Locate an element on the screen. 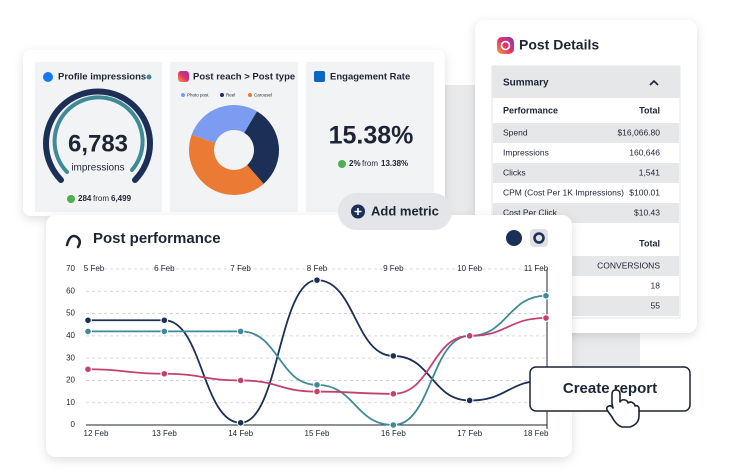 The width and height of the screenshot is (734, 472). table-cell: Impressions is located at coordinates (526, 152).